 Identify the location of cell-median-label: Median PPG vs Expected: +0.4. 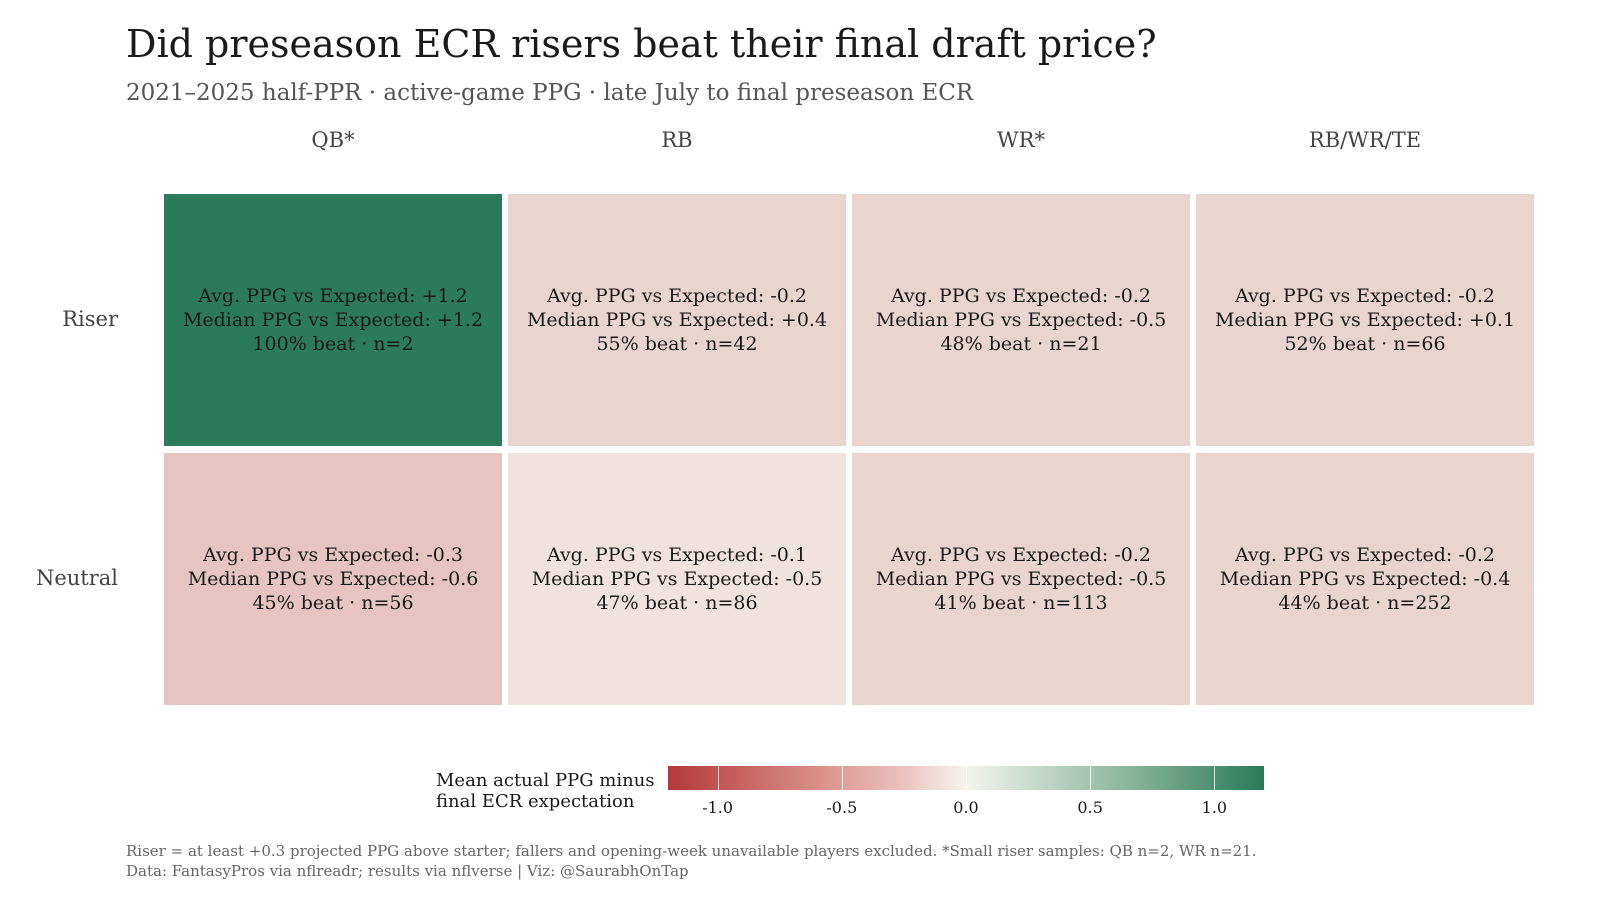
(677, 320).